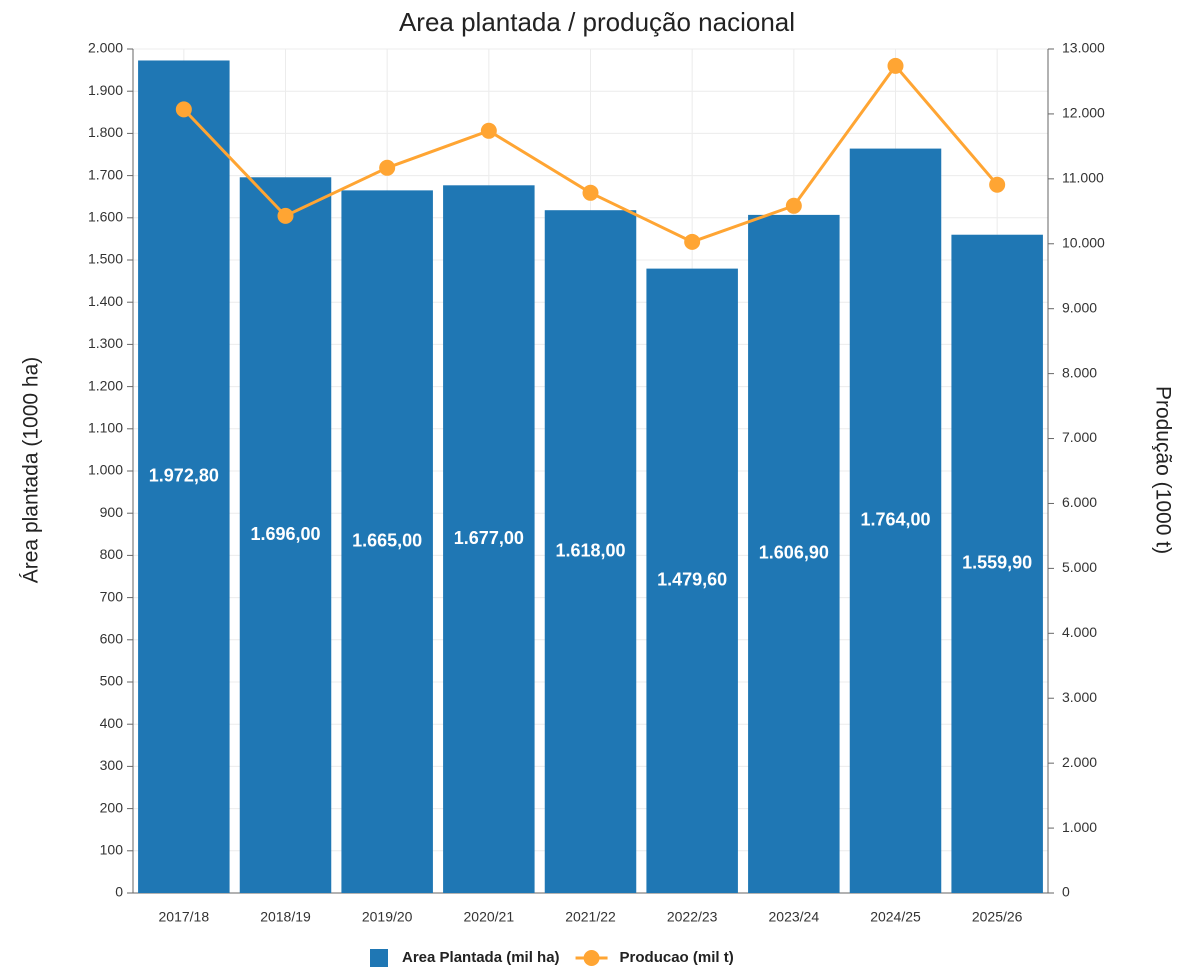  What do you see at coordinates (677, 957) in the screenshot?
I see `legend-label: Producao (mil t)` at bounding box center [677, 957].